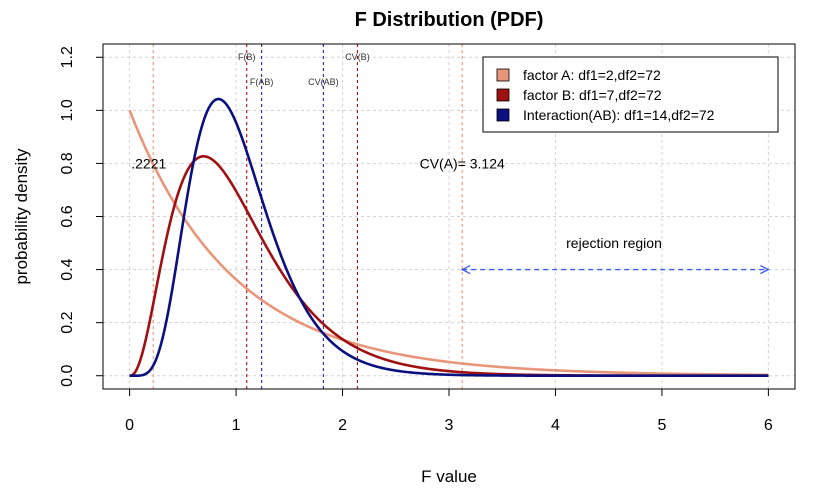 The height and width of the screenshot is (492, 815). What do you see at coordinates (236, 425) in the screenshot?
I see `x-tick-label: 1` at bounding box center [236, 425].